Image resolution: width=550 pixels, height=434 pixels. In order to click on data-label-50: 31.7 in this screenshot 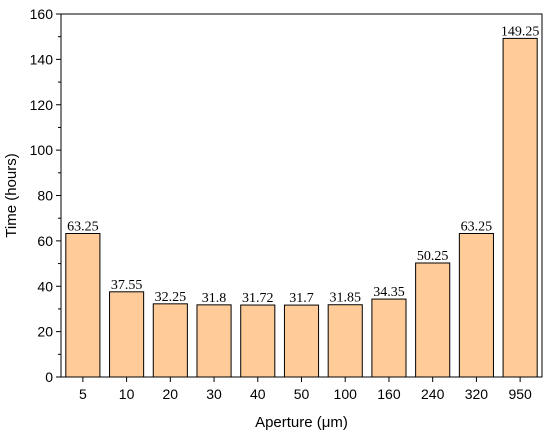, I will do `click(301, 298)`.